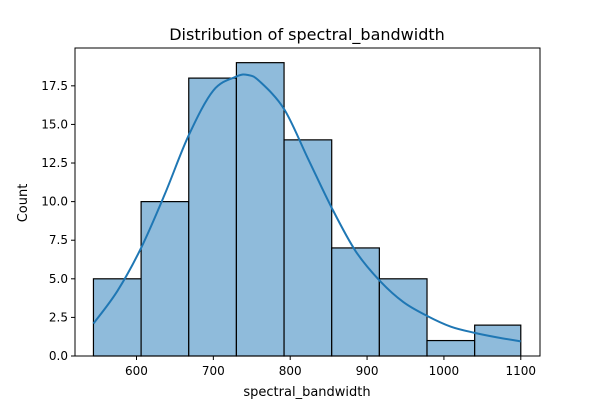 This screenshot has height=400, width=600. What do you see at coordinates (521, 371) in the screenshot?
I see `x-tick-label: 1100` at bounding box center [521, 371].